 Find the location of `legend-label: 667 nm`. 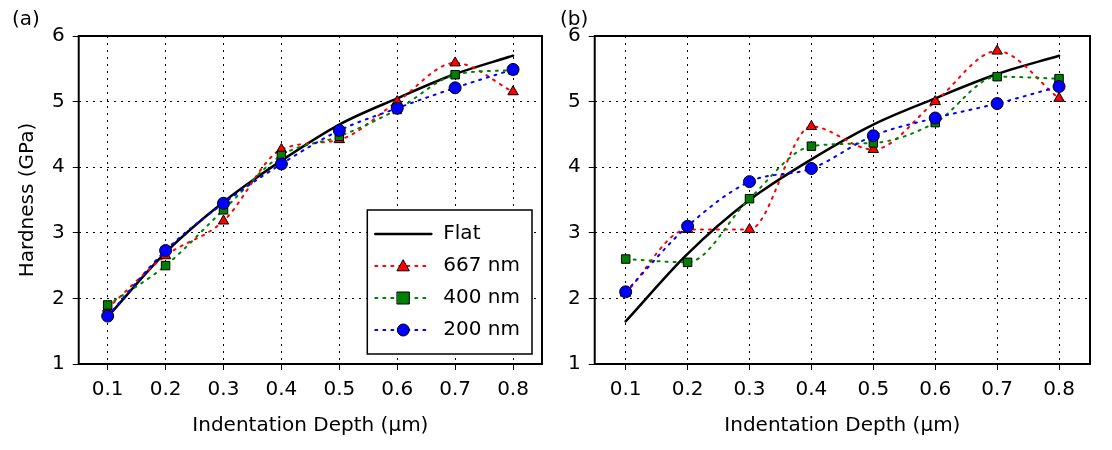

legend-label: 667 nm is located at coordinates (482, 264).